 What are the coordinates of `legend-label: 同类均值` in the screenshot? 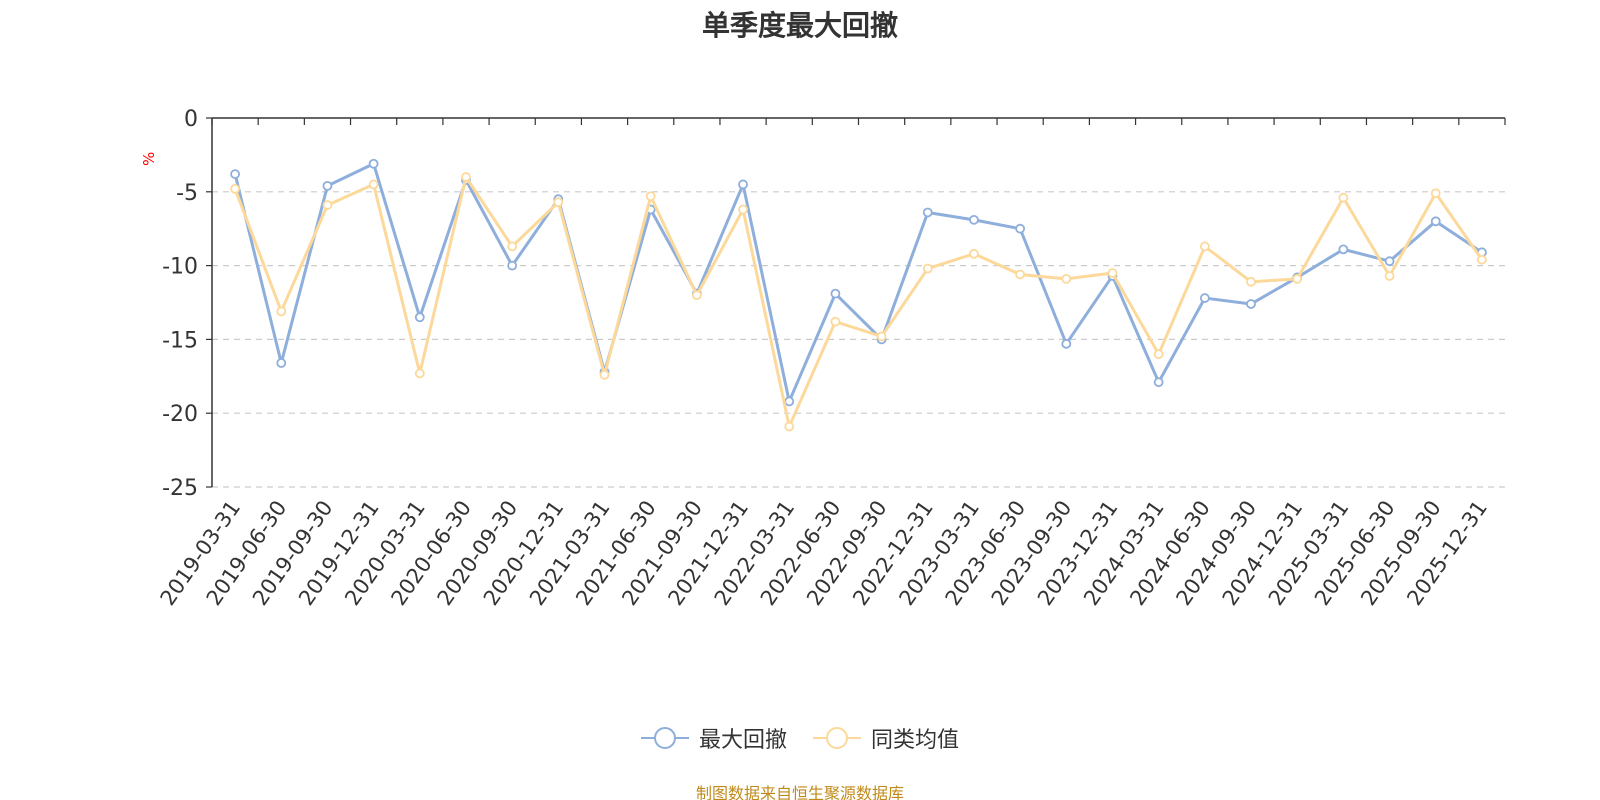 It's located at (915, 740).